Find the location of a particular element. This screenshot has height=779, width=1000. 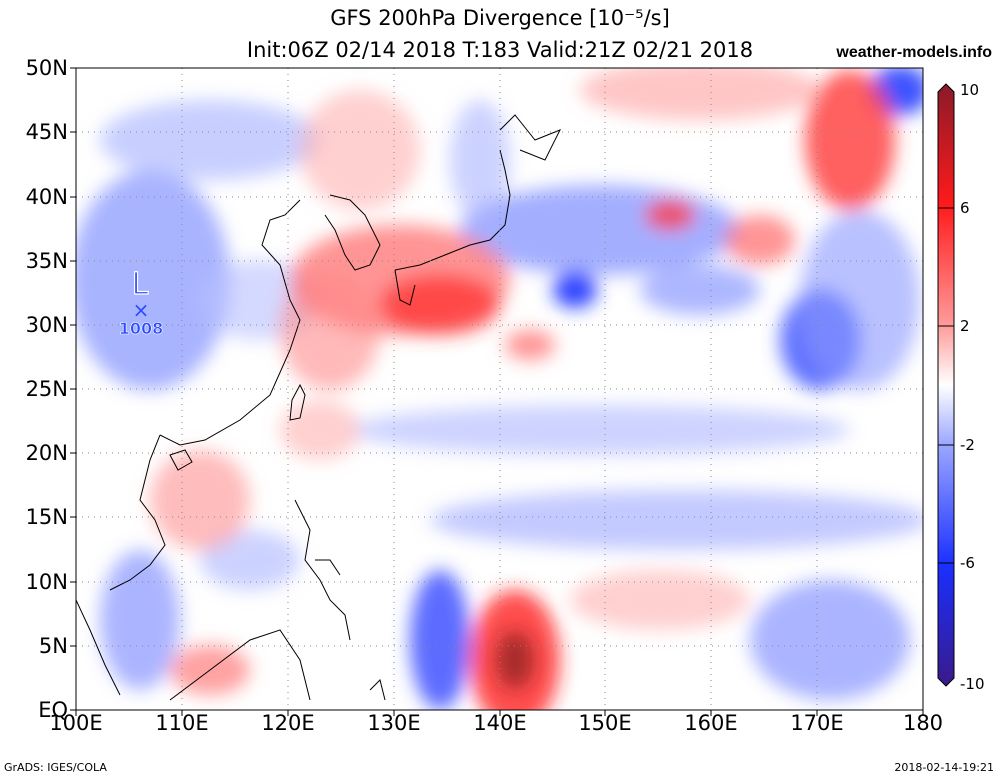

y-tick-label: 30N is located at coordinates (46, 325).